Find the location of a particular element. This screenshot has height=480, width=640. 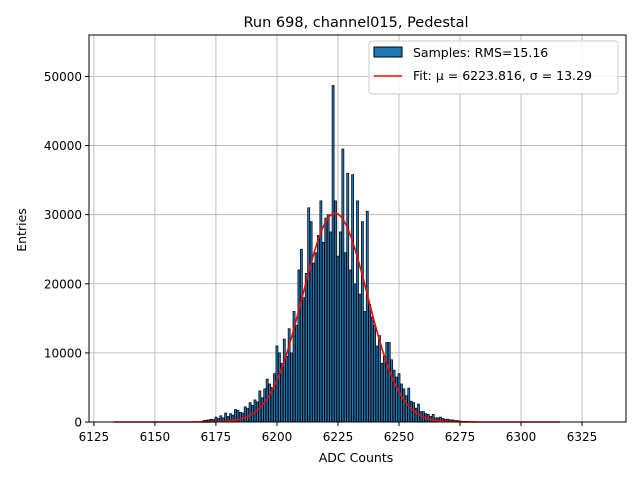

legend-fit-label: Fit: μ = 6223.816, σ = 13.29 is located at coordinates (502, 75).